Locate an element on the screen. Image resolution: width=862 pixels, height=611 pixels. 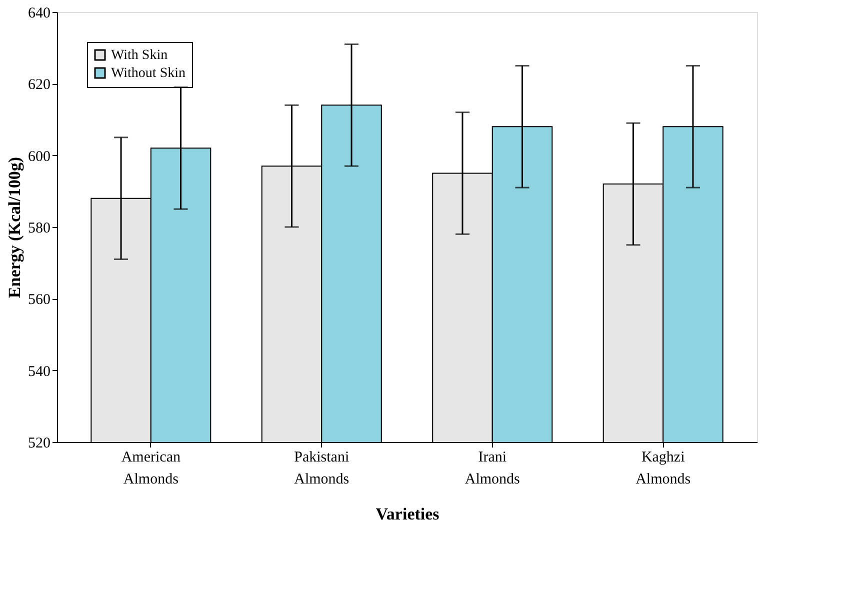
x-tick-label: Pakistani Almonds is located at coordinates (322, 469).